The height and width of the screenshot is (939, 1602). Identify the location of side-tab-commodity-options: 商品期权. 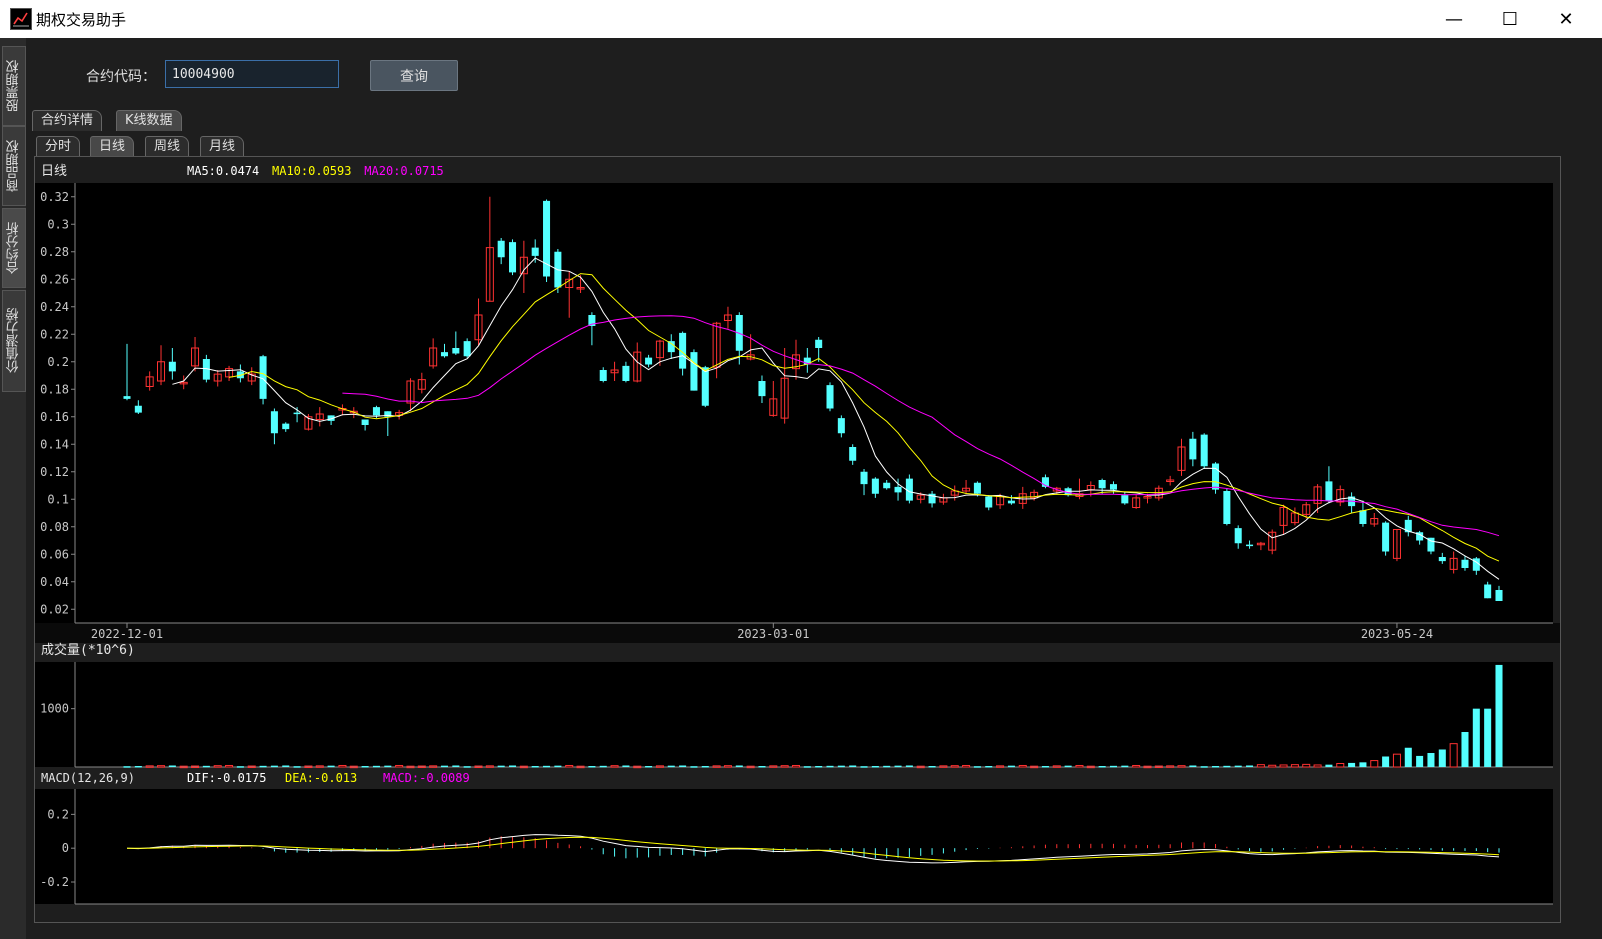
(14, 166).